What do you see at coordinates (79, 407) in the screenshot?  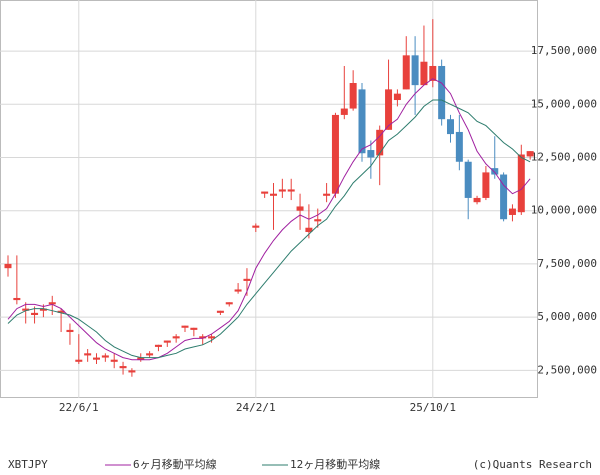 I see `x-tick-label: 22/6/1` at bounding box center [79, 407].